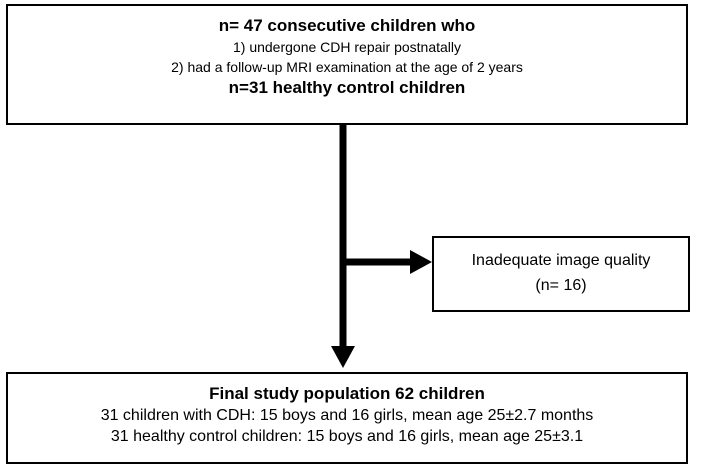 The height and width of the screenshot is (471, 701). Describe the element at coordinates (561, 274) in the screenshot. I see `exclusion-box: Inadequate image quality (n= 16)` at that location.